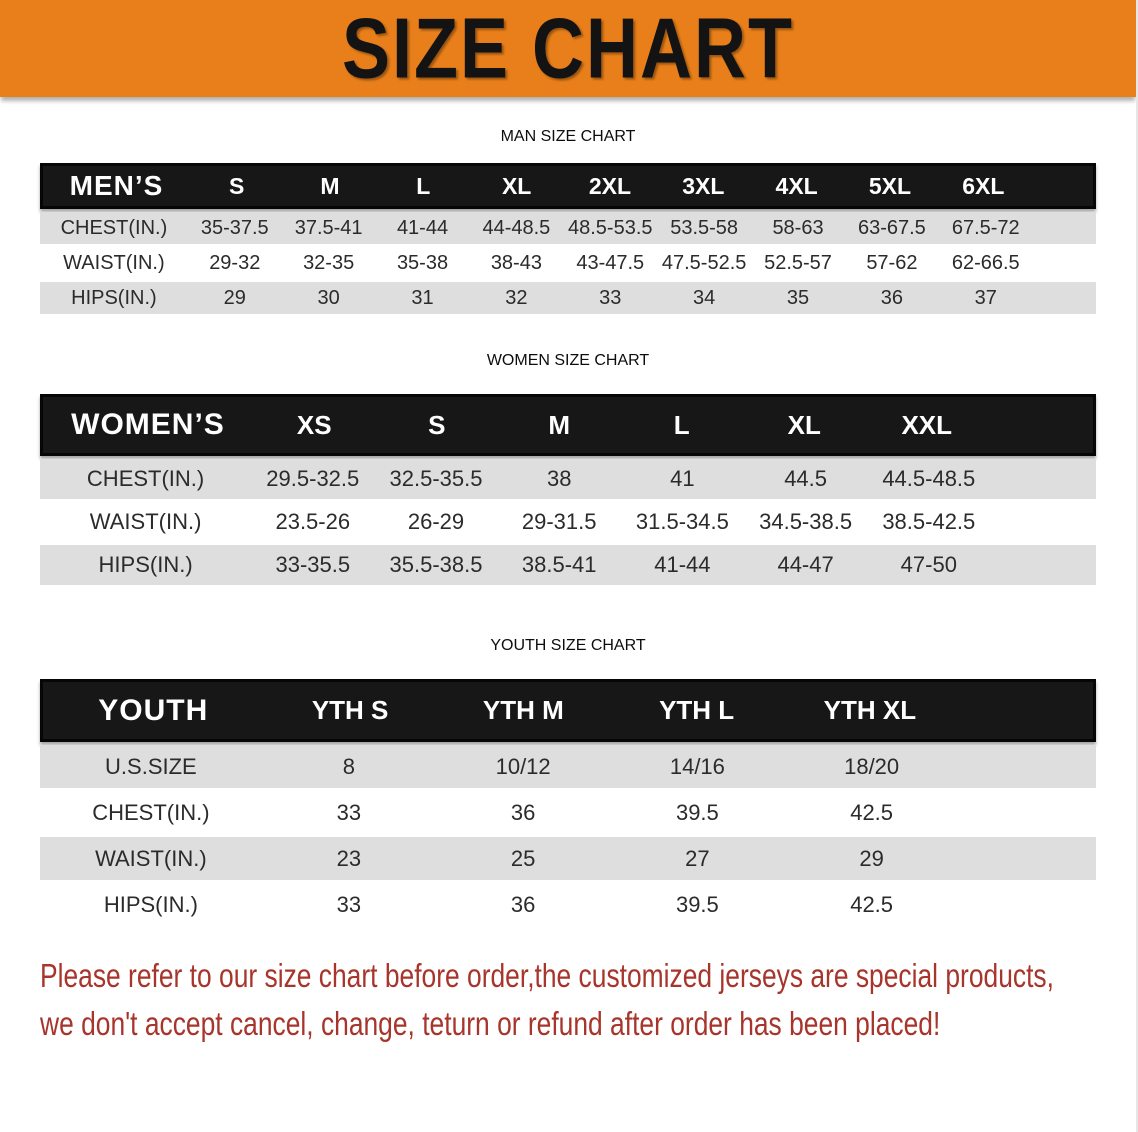 This screenshot has height=1132, width=1138. What do you see at coordinates (798, 297) in the screenshot?
I see `size-value-cell: 35` at bounding box center [798, 297].